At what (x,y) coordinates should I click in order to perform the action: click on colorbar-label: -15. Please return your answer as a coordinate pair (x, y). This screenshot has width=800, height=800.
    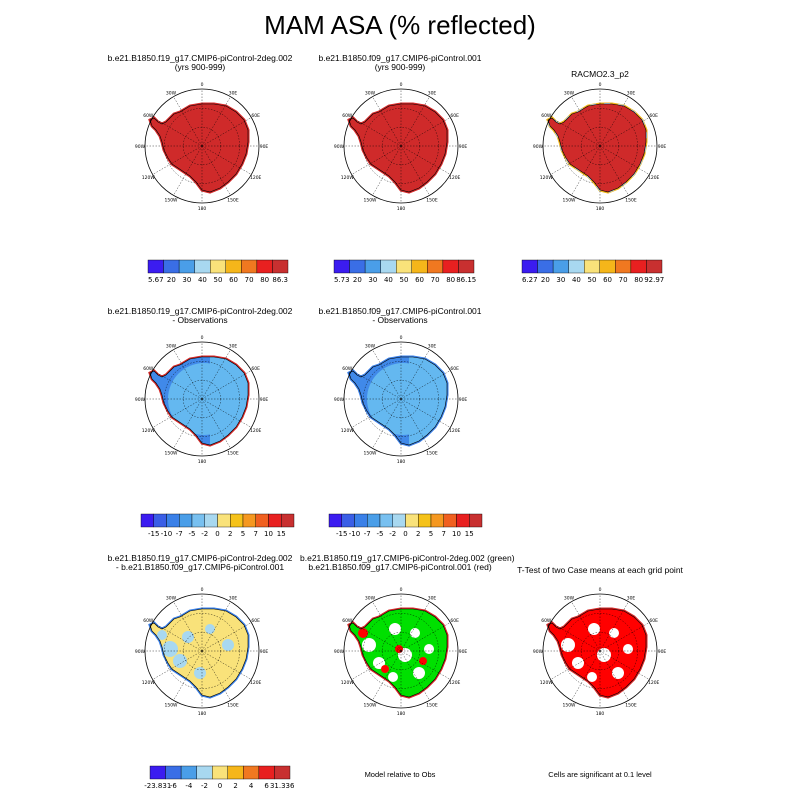
    Looking at the image, I should click on (341, 534).